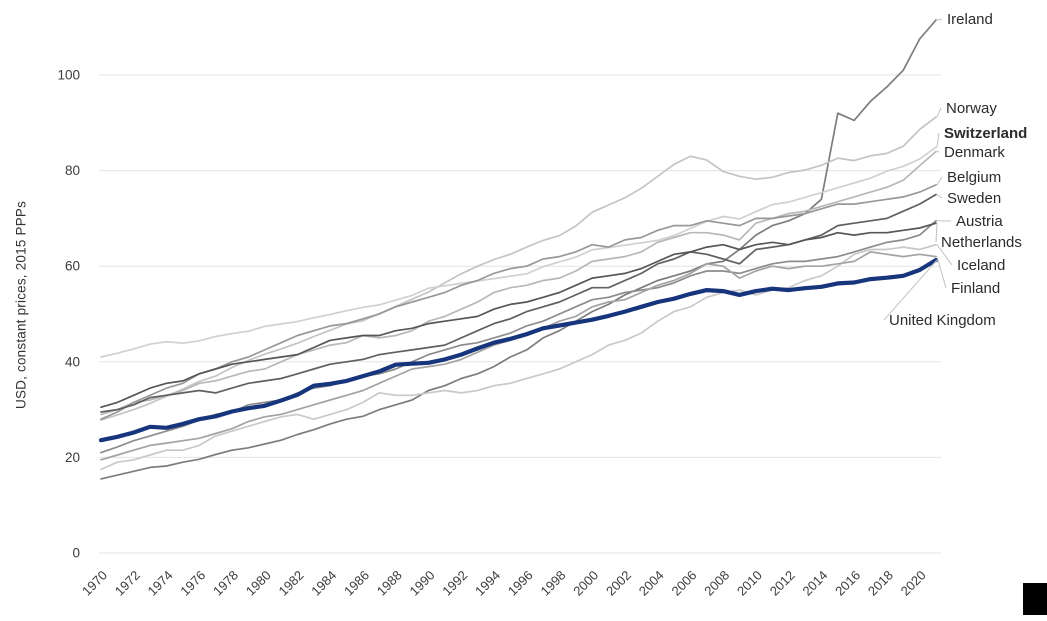 The width and height of the screenshot is (1047, 621). What do you see at coordinates (258, 583) in the screenshot?
I see `x-tick-label: 1980` at bounding box center [258, 583].